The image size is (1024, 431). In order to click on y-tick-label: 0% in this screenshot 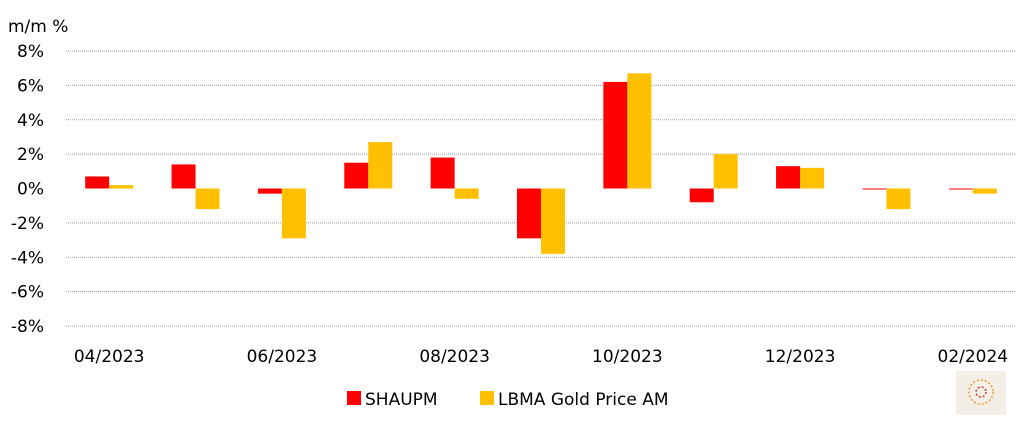, I will do `click(30, 190)`.